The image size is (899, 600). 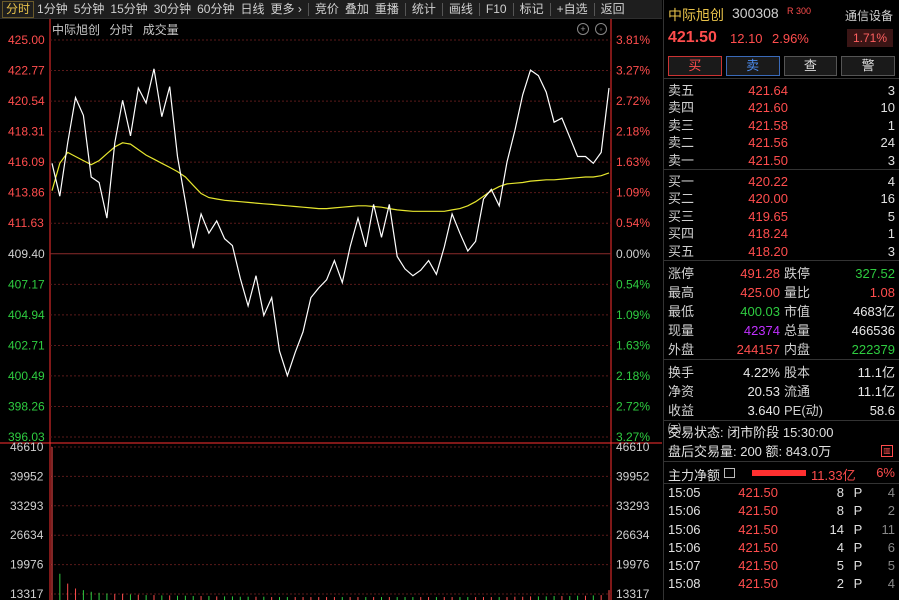 I want to click on toolbar-item-14: 标记, so click(x=531, y=8).